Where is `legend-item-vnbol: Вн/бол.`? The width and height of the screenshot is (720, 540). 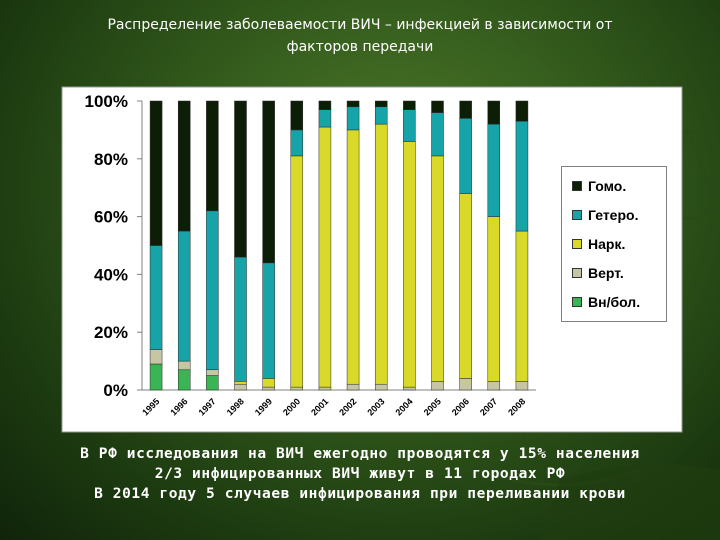 legend-item-vnbol: Вн/бол. is located at coordinates (619, 301).